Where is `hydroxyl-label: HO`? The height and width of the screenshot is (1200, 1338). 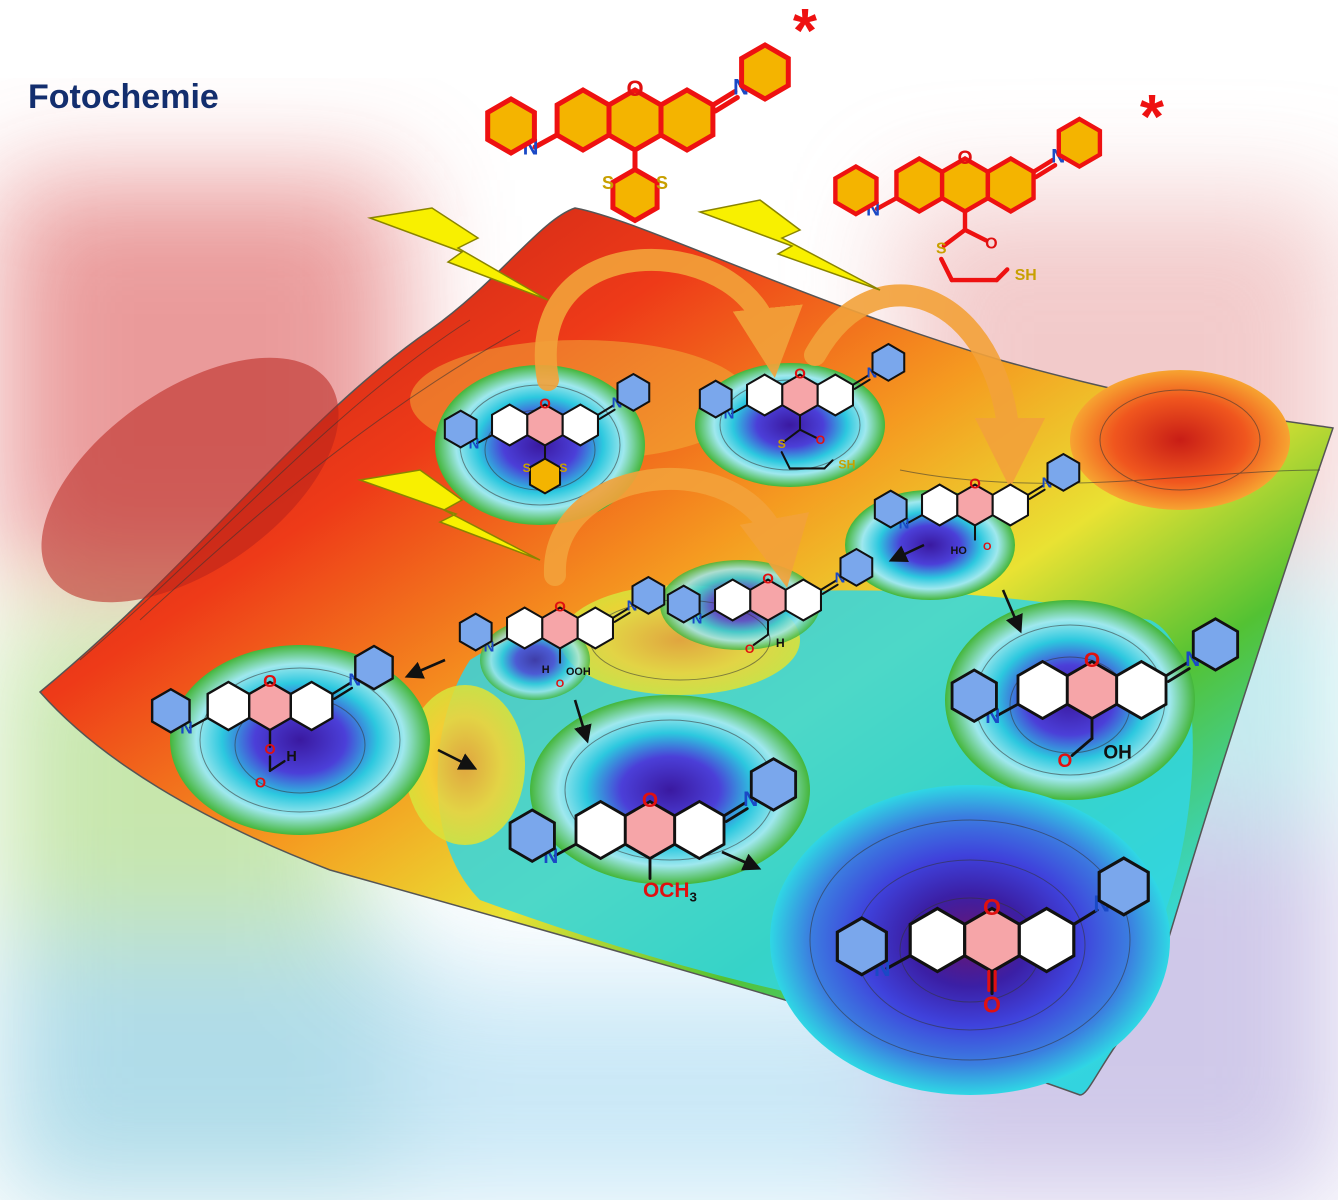 hydroxyl-label: HO is located at coordinates (959, 551).